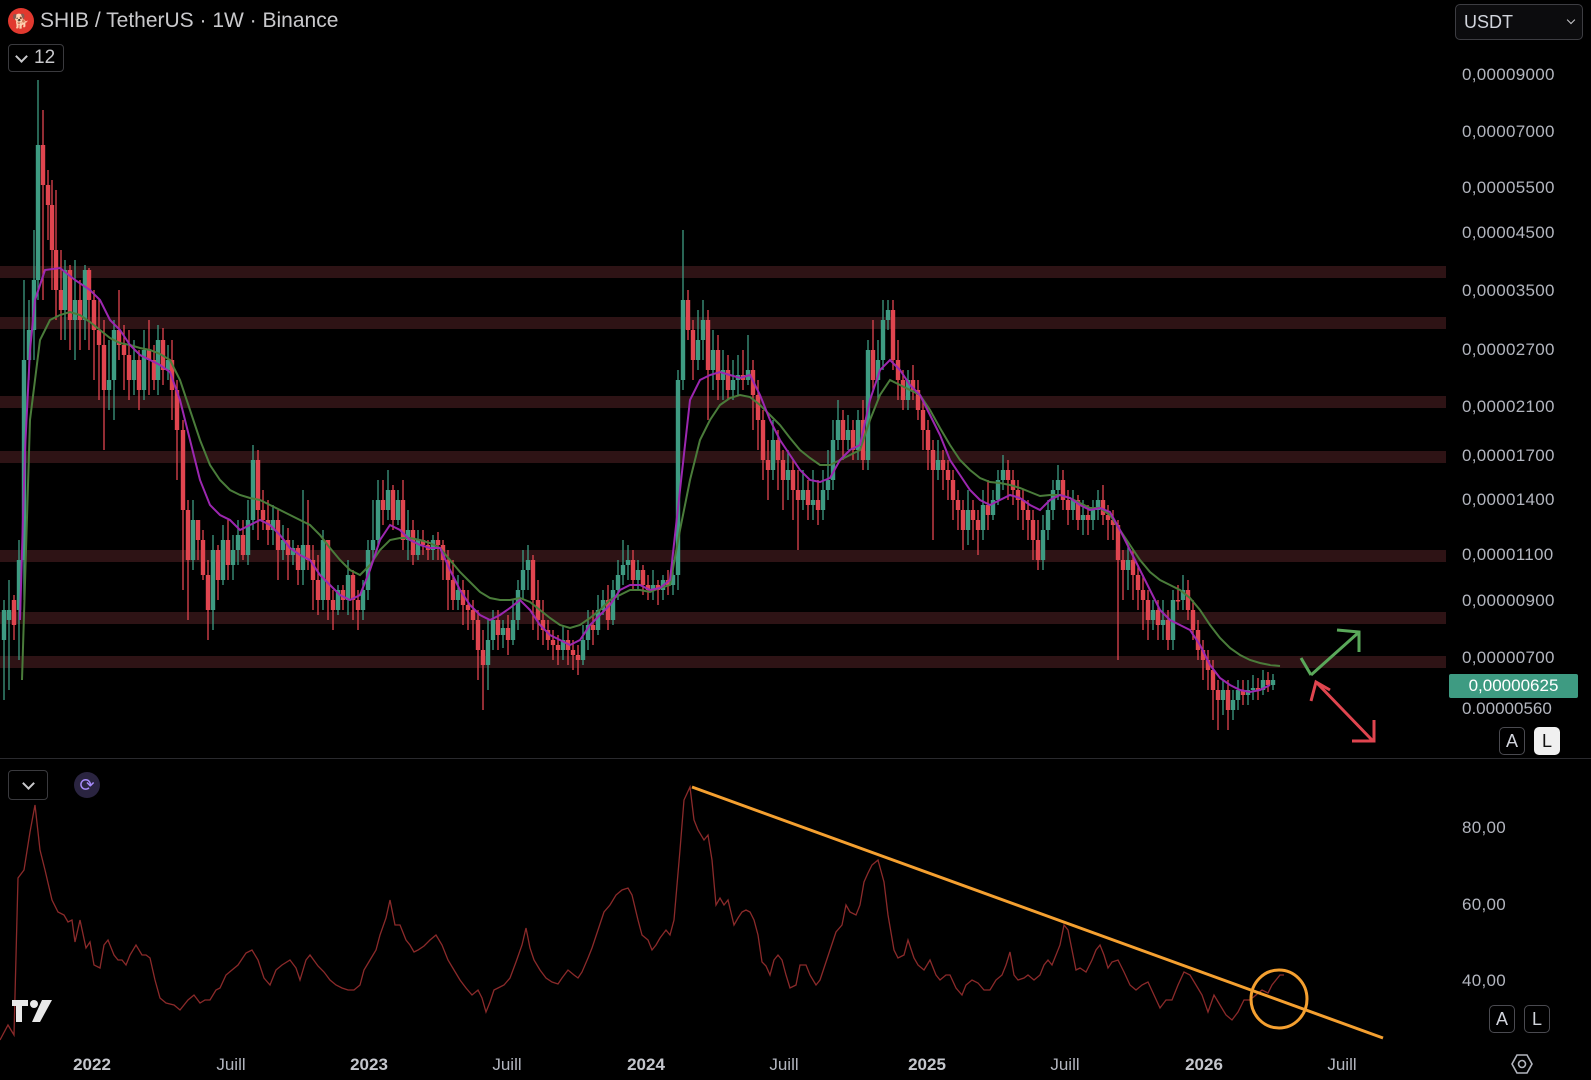 The image size is (1591, 1080). What do you see at coordinates (1522, 1064) in the screenshot?
I see `settings-hexagon-icon` at bounding box center [1522, 1064].